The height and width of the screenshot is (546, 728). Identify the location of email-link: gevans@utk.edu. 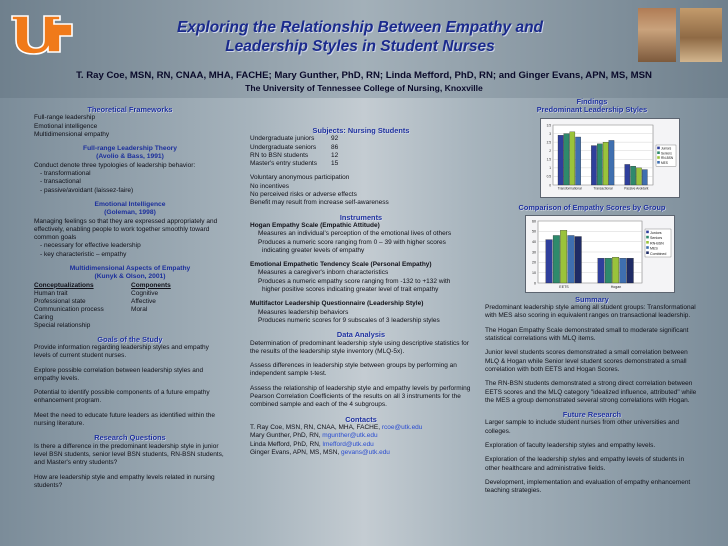
(365, 452).